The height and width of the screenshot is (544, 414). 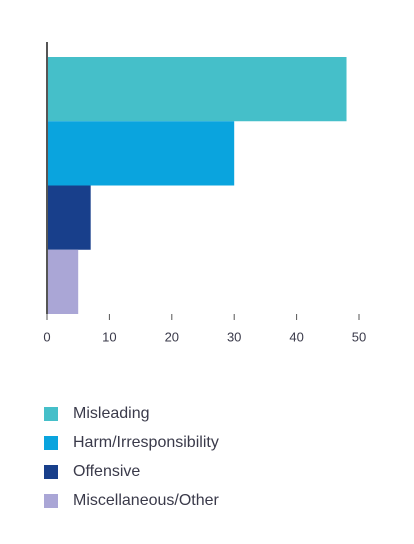 I want to click on x-tick-label: 0, so click(x=46, y=336).